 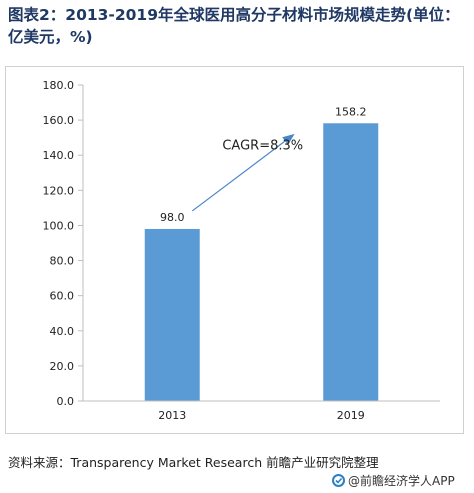 I want to click on y-tick-label: 100.0, so click(x=59, y=225).